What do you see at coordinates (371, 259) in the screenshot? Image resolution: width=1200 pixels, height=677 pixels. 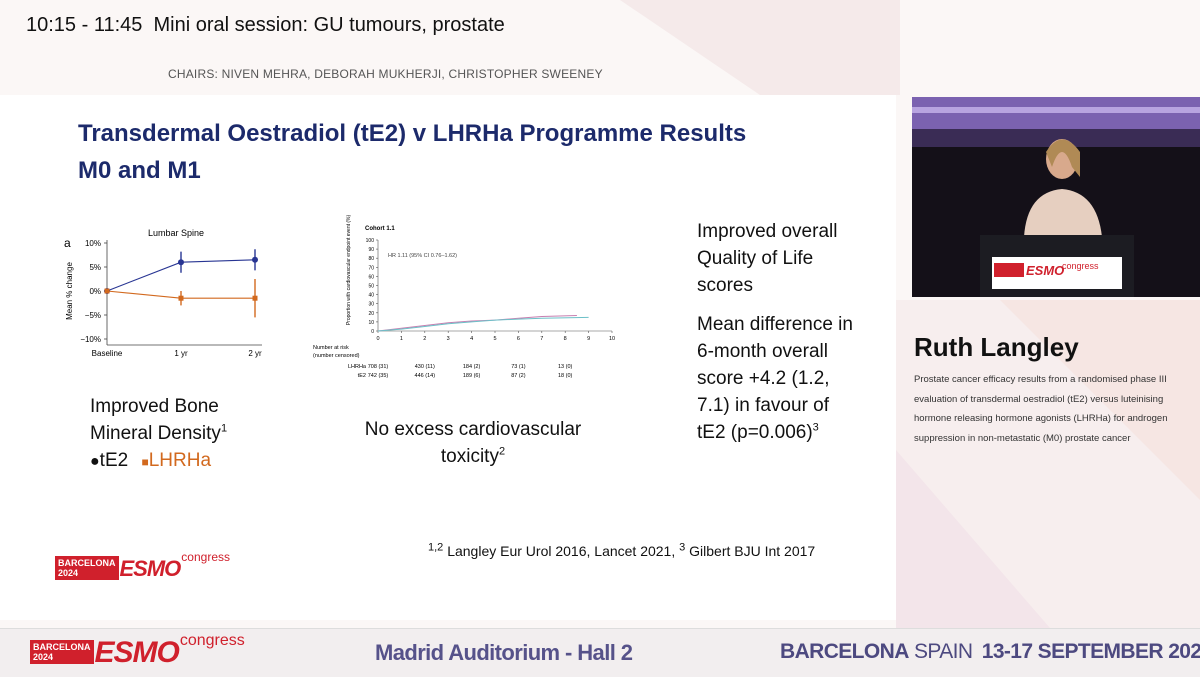 I see `y-tick-label: 80` at bounding box center [371, 259].